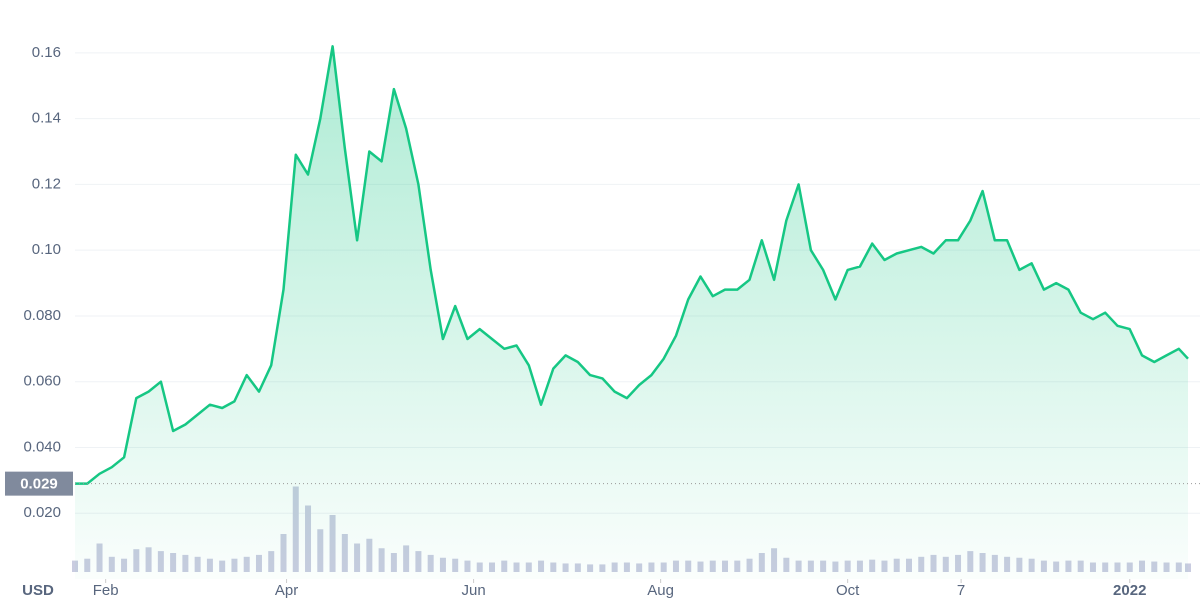  I want to click on x-tick-label: 7, so click(961, 590).